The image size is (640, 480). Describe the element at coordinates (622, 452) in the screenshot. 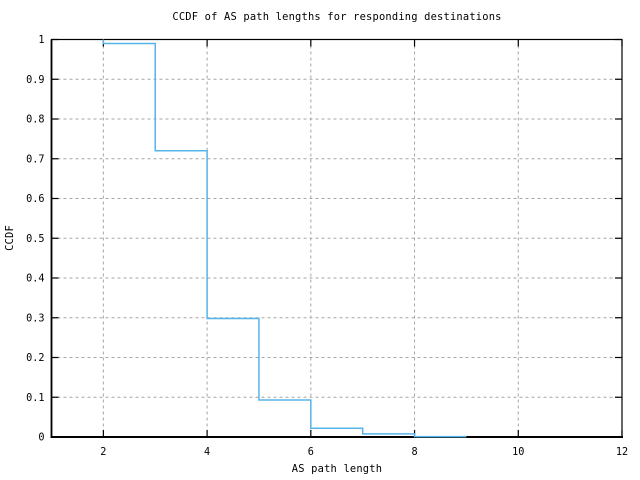

I see `x-tick-label: 12` at that location.